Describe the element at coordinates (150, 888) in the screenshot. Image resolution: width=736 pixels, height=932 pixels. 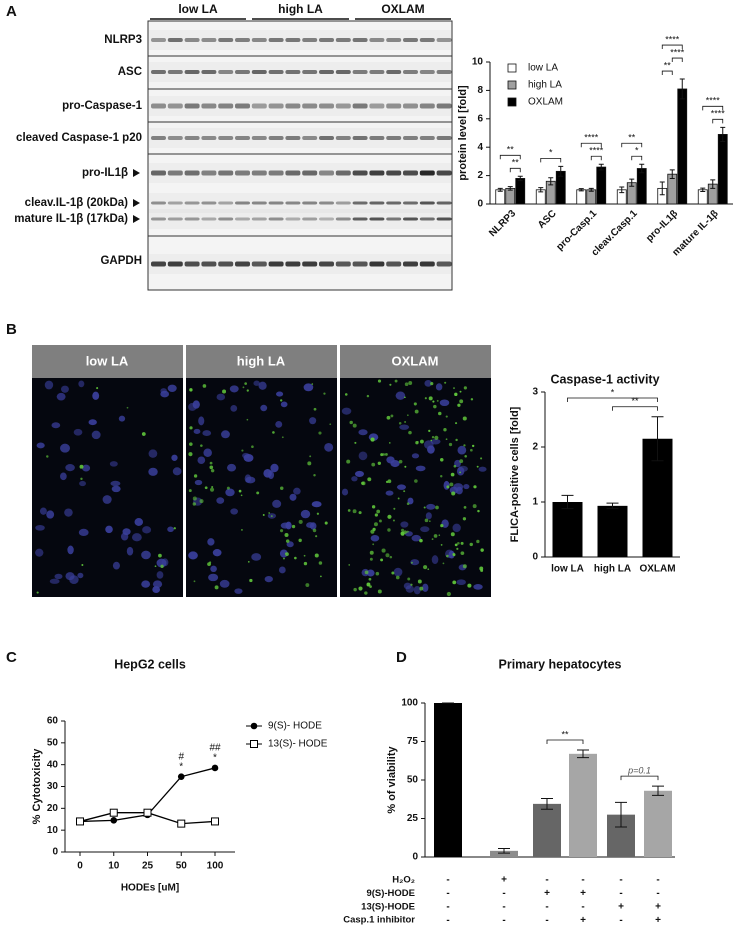
I see `x-axis-label: HODEs [uM]` at that location.